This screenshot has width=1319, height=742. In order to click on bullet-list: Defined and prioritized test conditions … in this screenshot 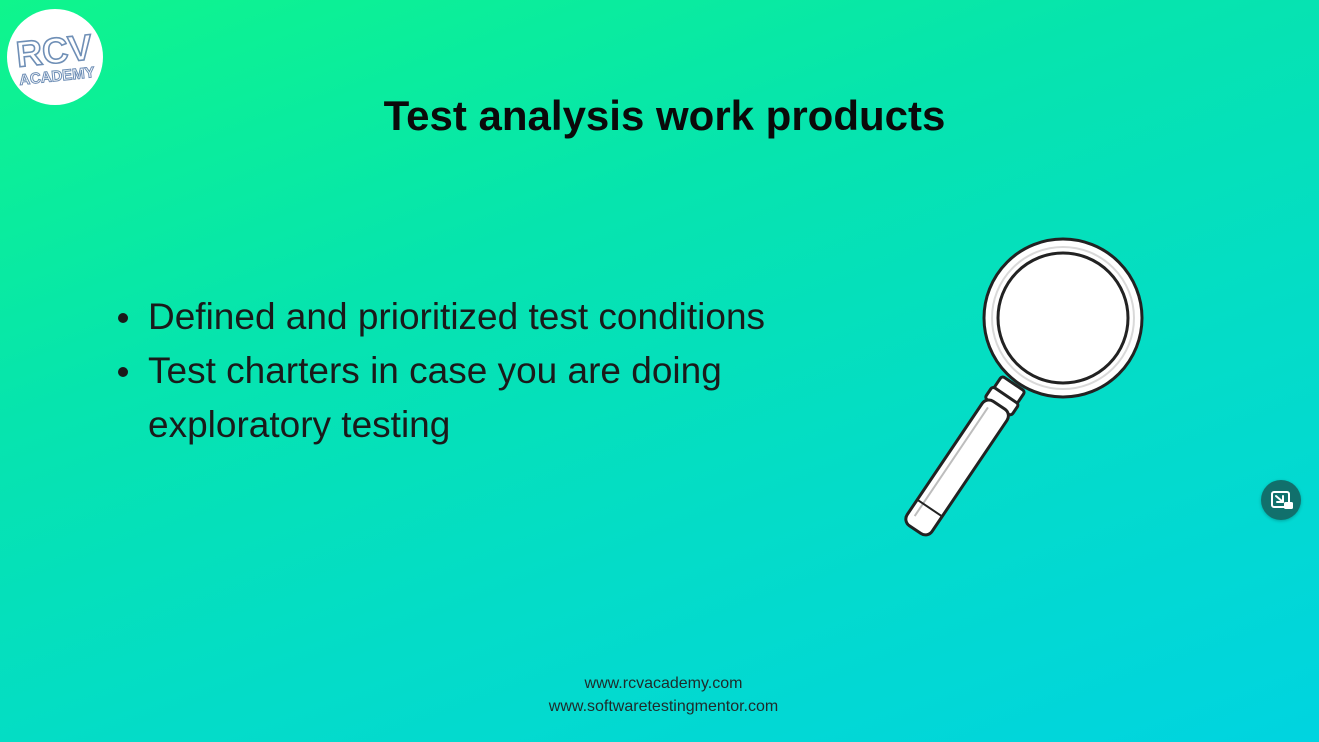, I will do `click(475, 371)`.